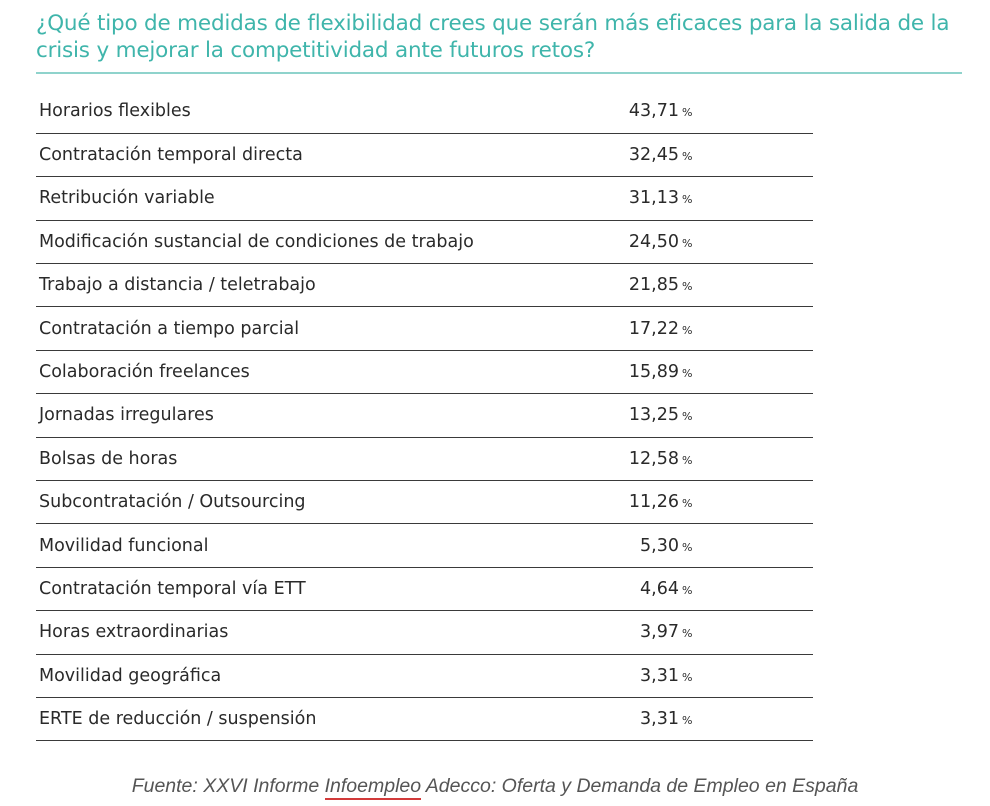  What do you see at coordinates (713, 502) in the screenshot?
I see `measure-value-cell: 11,26%` at bounding box center [713, 502].